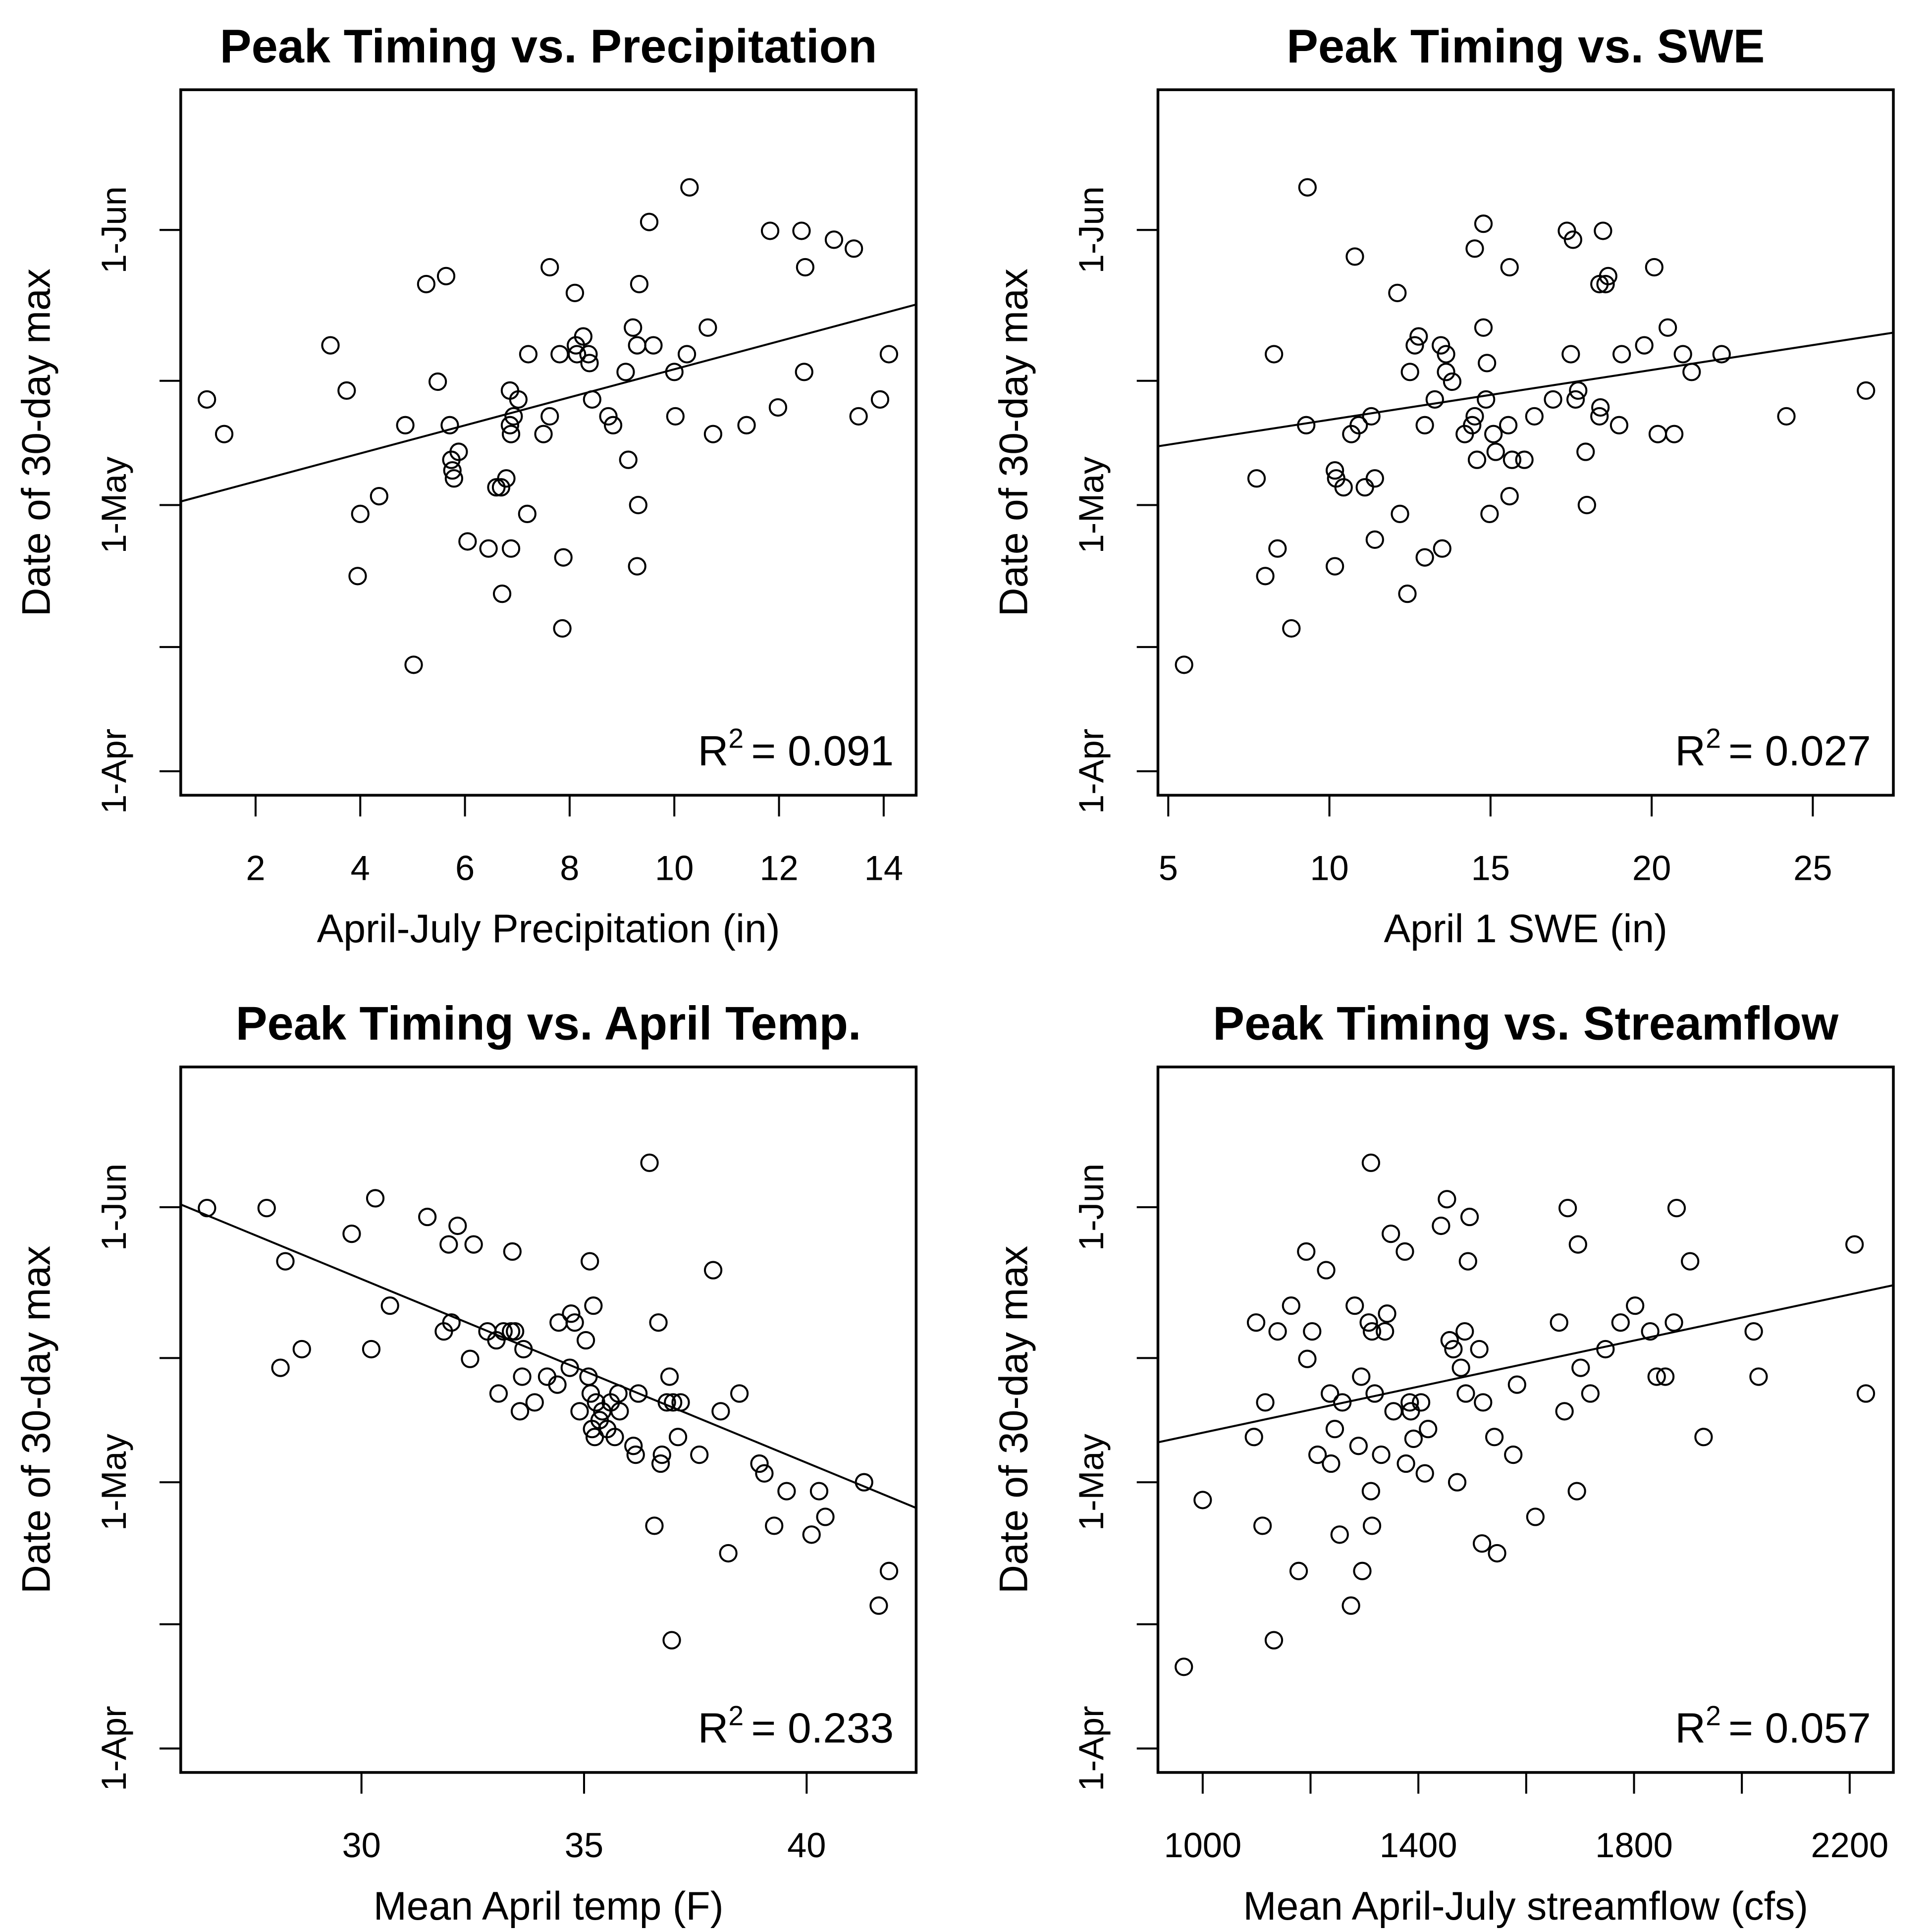  What do you see at coordinates (361, 1845) in the screenshot?
I see `x-tick-label: 30` at bounding box center [361, 1845].